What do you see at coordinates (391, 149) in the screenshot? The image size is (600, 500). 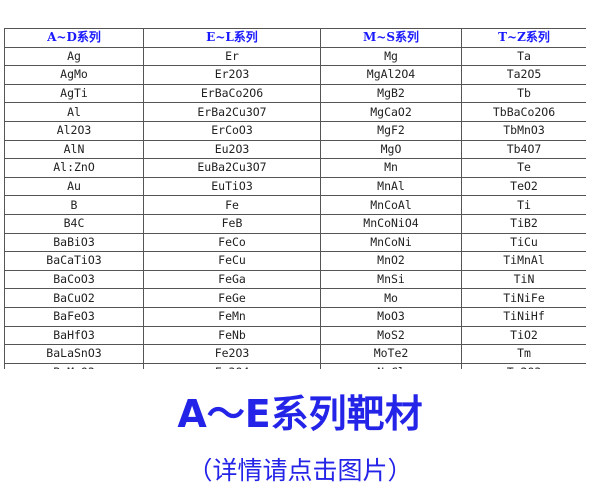 I see `table-cell: MgO` at bounding box center [391, 149].